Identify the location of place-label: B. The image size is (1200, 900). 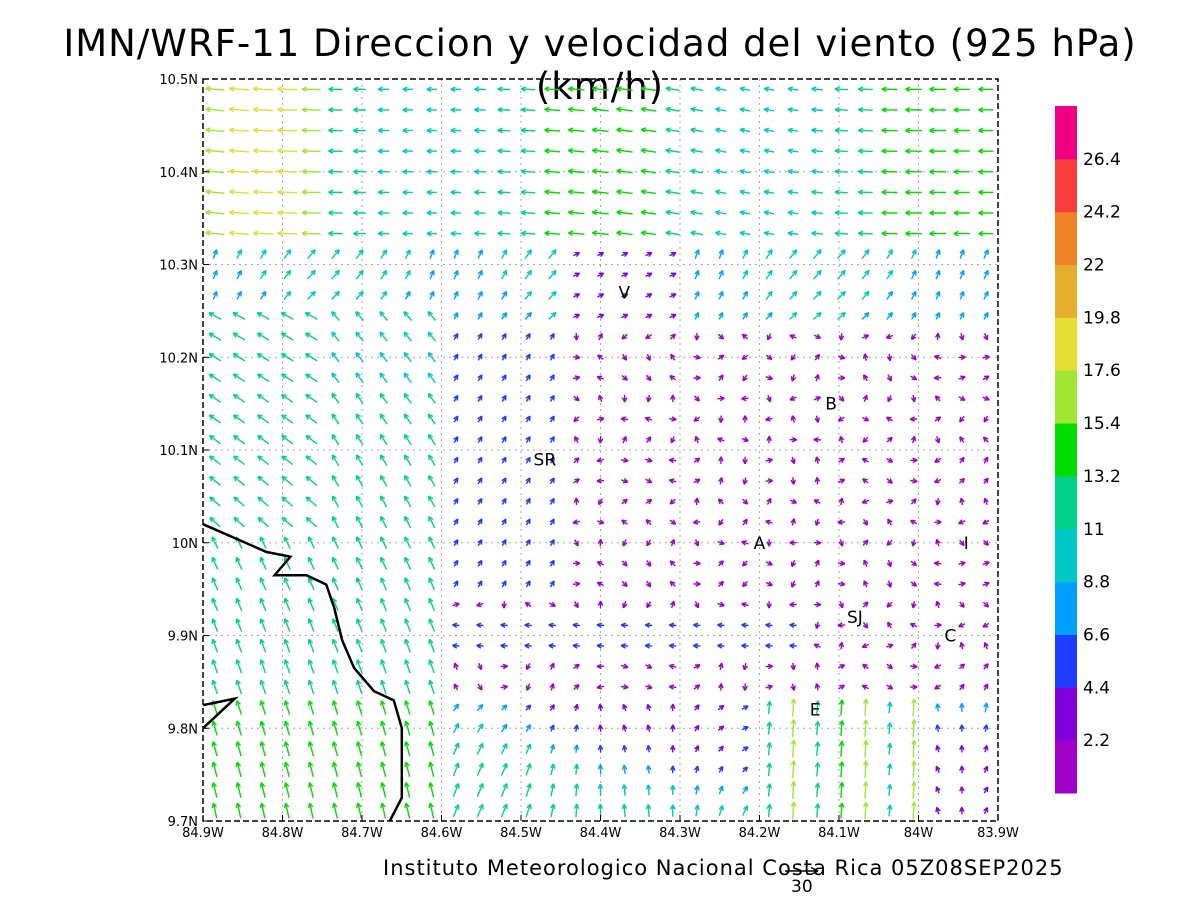
(831, 405).